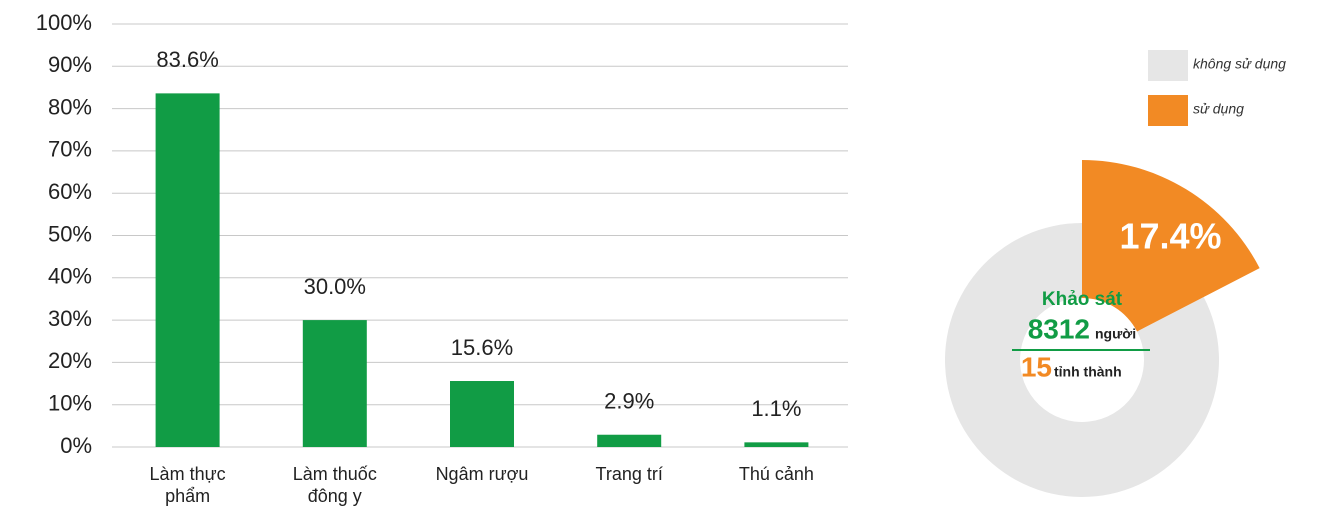 The image size is (1323, 507). I want to click on y-tick-label: 100%, so click(64, 22).